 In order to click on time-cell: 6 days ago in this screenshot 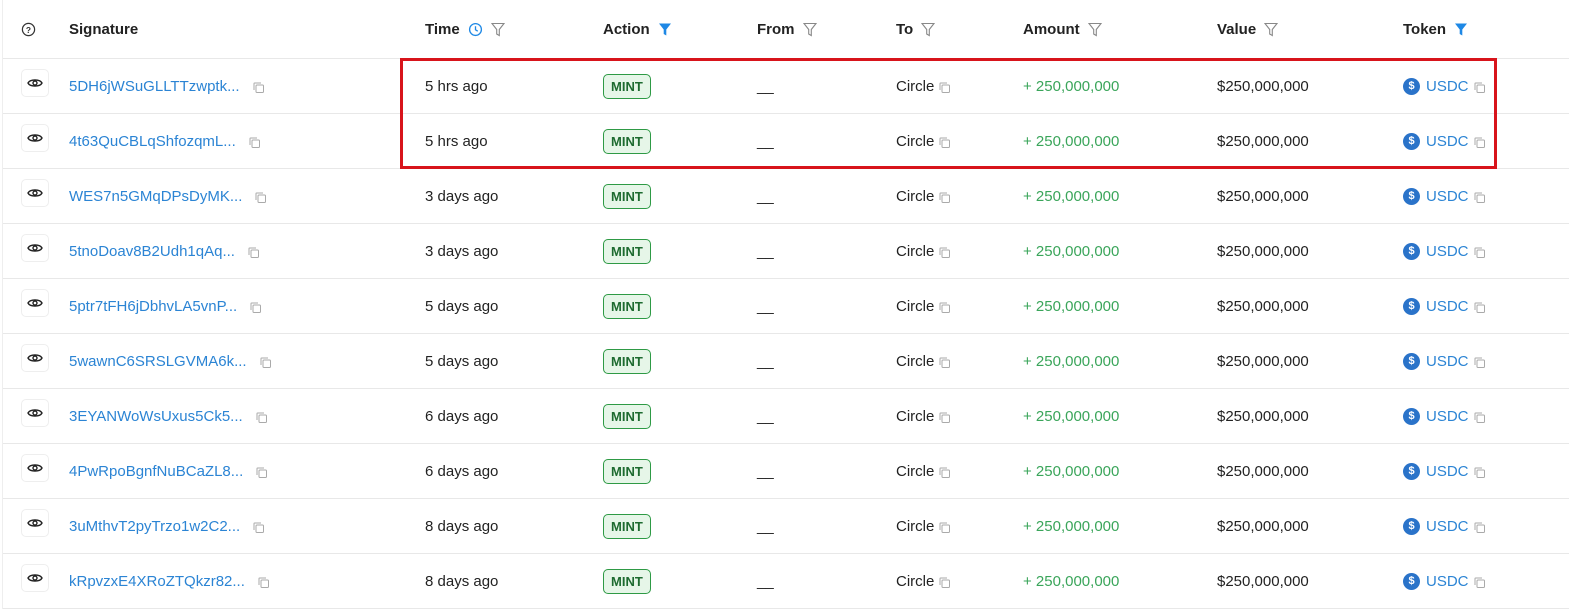, I will do `click(462, 471)`.